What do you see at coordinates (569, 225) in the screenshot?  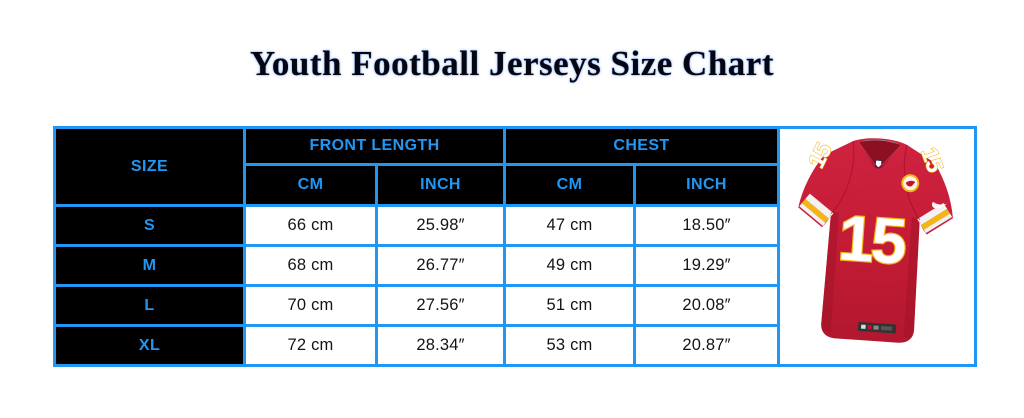 I see `chest-cm-value: 47 cm` at bounding box center [569, 225].